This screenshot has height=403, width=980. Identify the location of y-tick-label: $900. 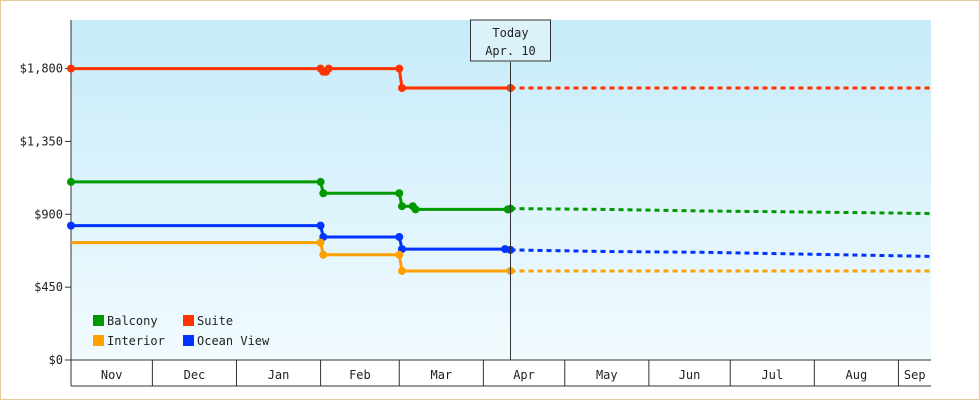
(48, 214).